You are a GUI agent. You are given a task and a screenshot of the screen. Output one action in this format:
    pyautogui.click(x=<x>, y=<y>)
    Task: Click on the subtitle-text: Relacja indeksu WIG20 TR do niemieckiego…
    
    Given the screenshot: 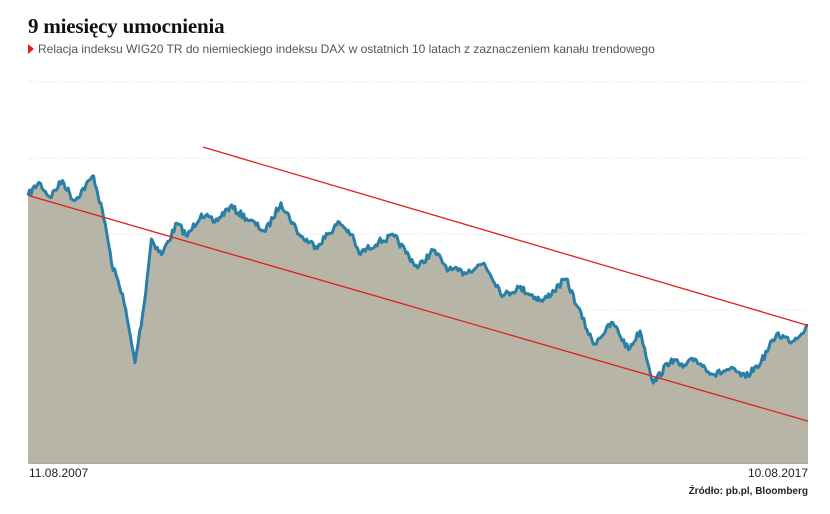 What is the action you would take?
    pyautogui.click(x=346, y=49)
    